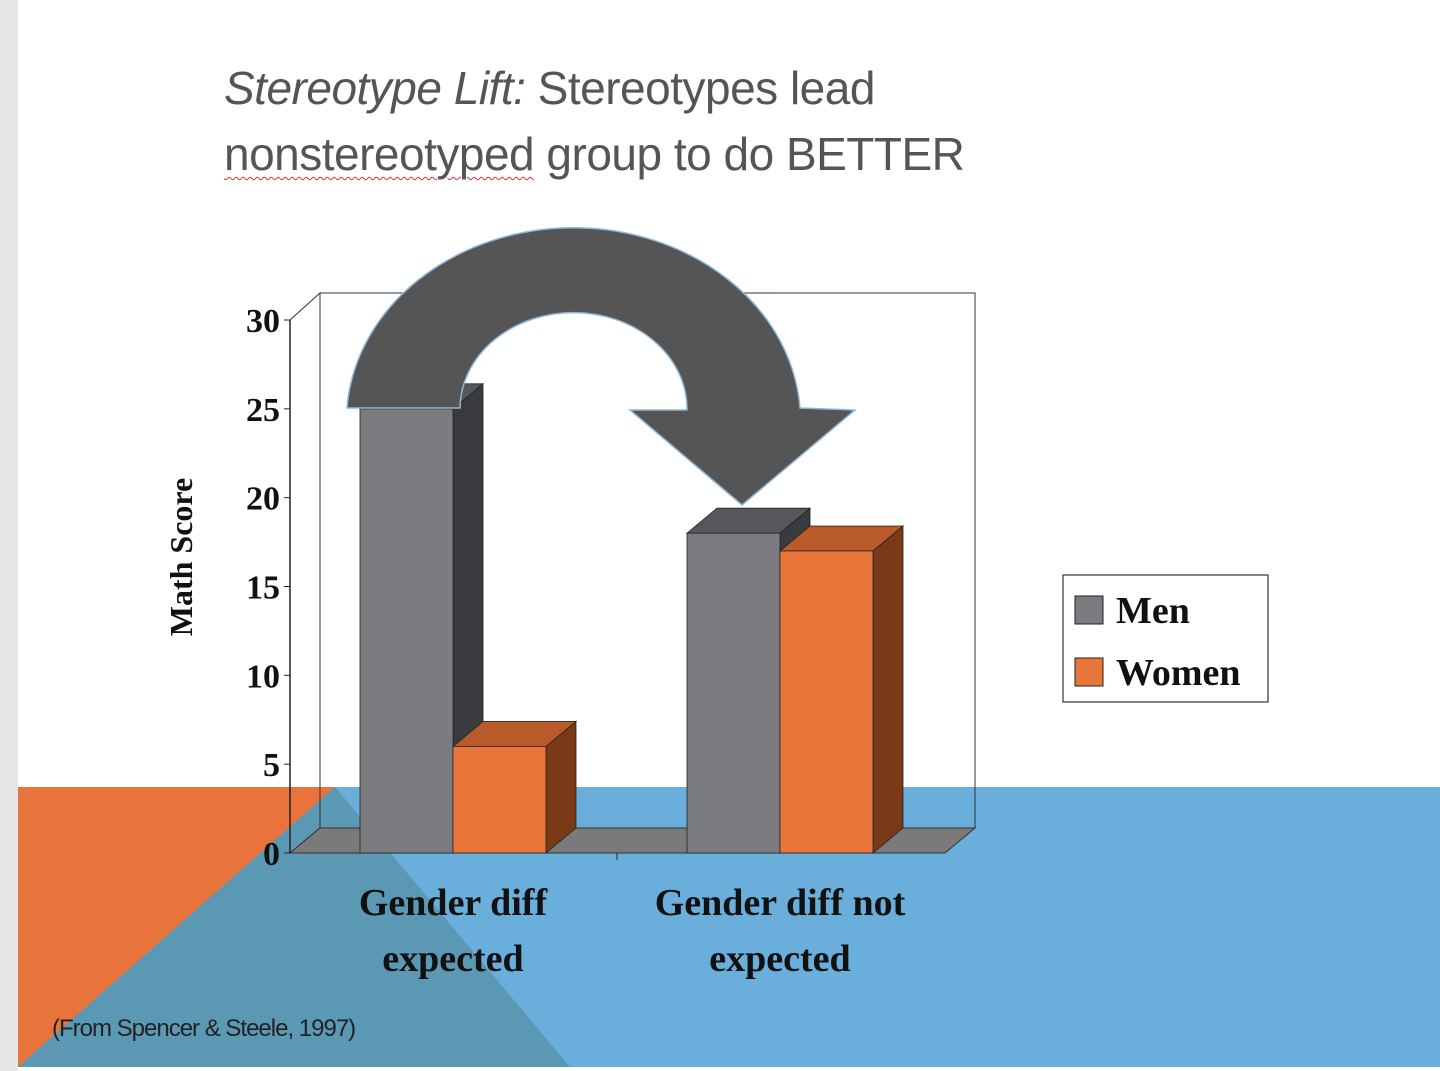 This screenshot has width=1440, height=1071. I want to click on y-tick-label: 30, so click(263, 321).